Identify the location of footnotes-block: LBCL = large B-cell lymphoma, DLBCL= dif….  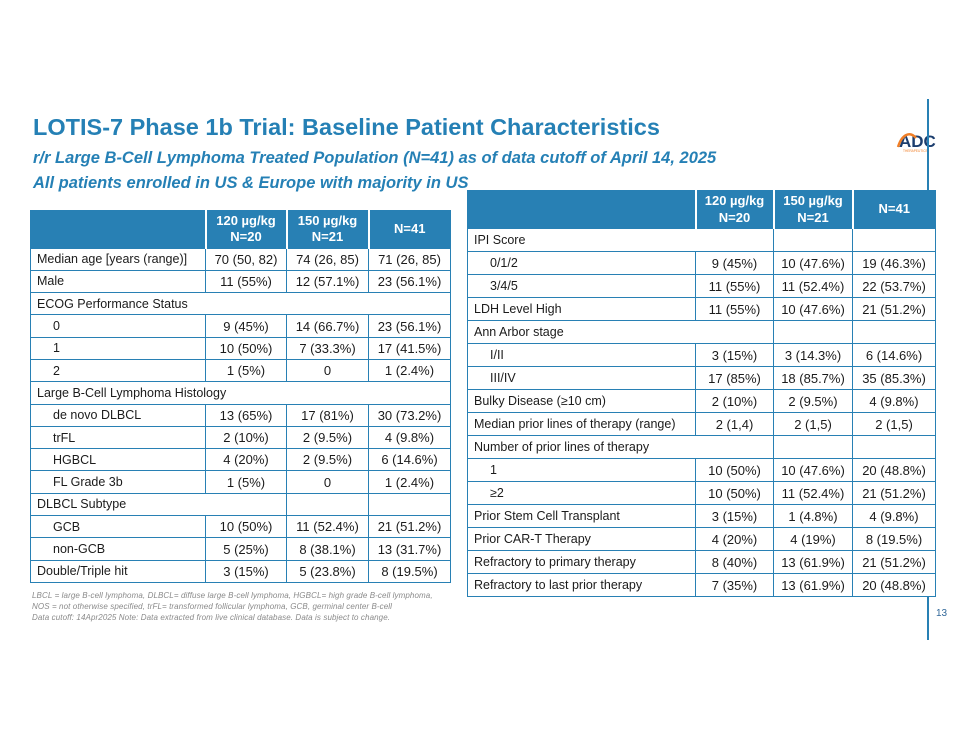
(247, 607).